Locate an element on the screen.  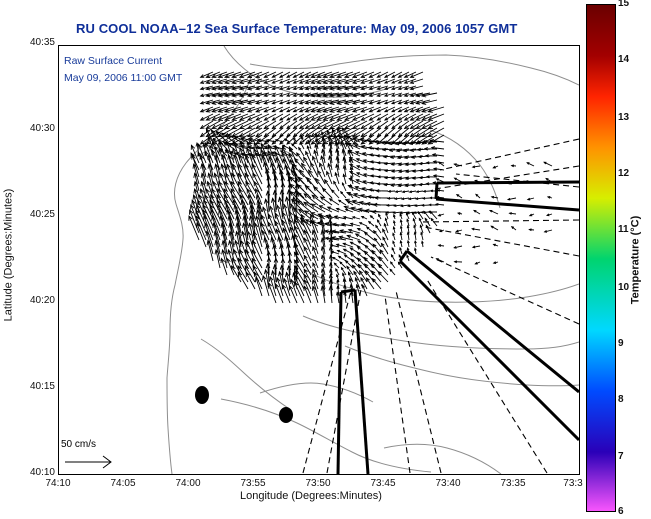
y-tick-40-15: 40:15 is located at coordinates (42, 386).